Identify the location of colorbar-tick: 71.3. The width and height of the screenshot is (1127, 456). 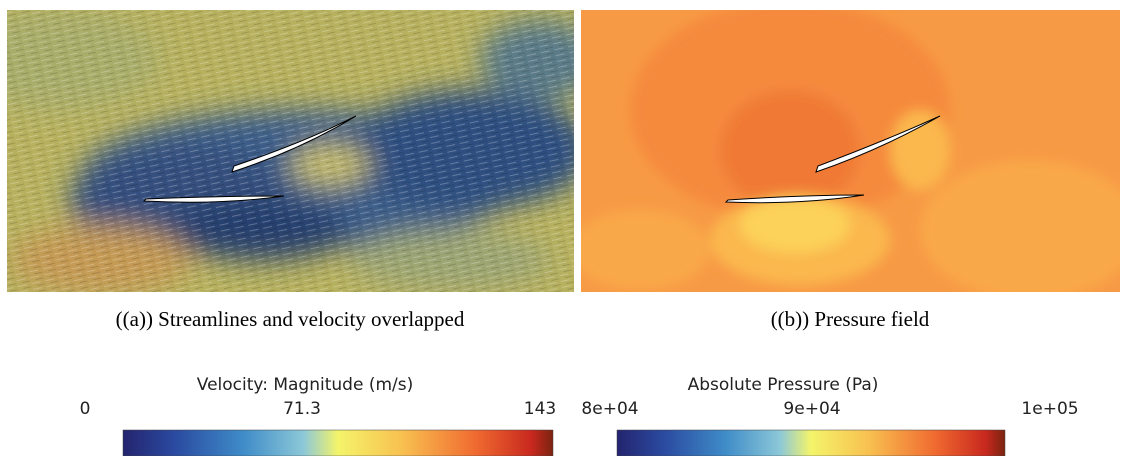
(302, 409).